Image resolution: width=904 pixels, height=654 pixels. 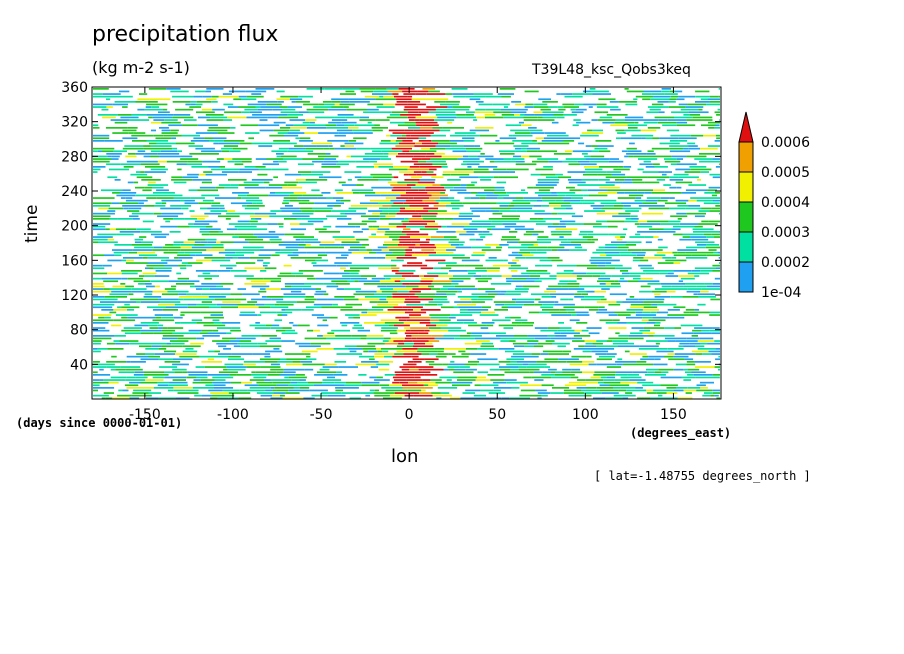 What do you see at coordinates (497, 415) in the screenshot?
I see `x-tick-label: 50` at bounding box center [497, 415].